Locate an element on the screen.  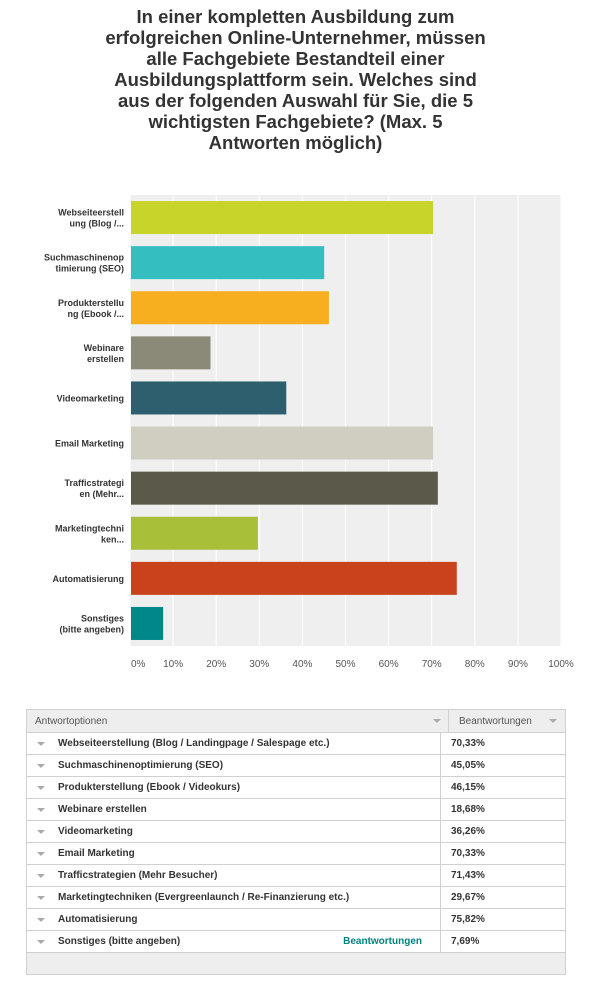
option-label: Automatisierung is located at coordinates (98, 919).